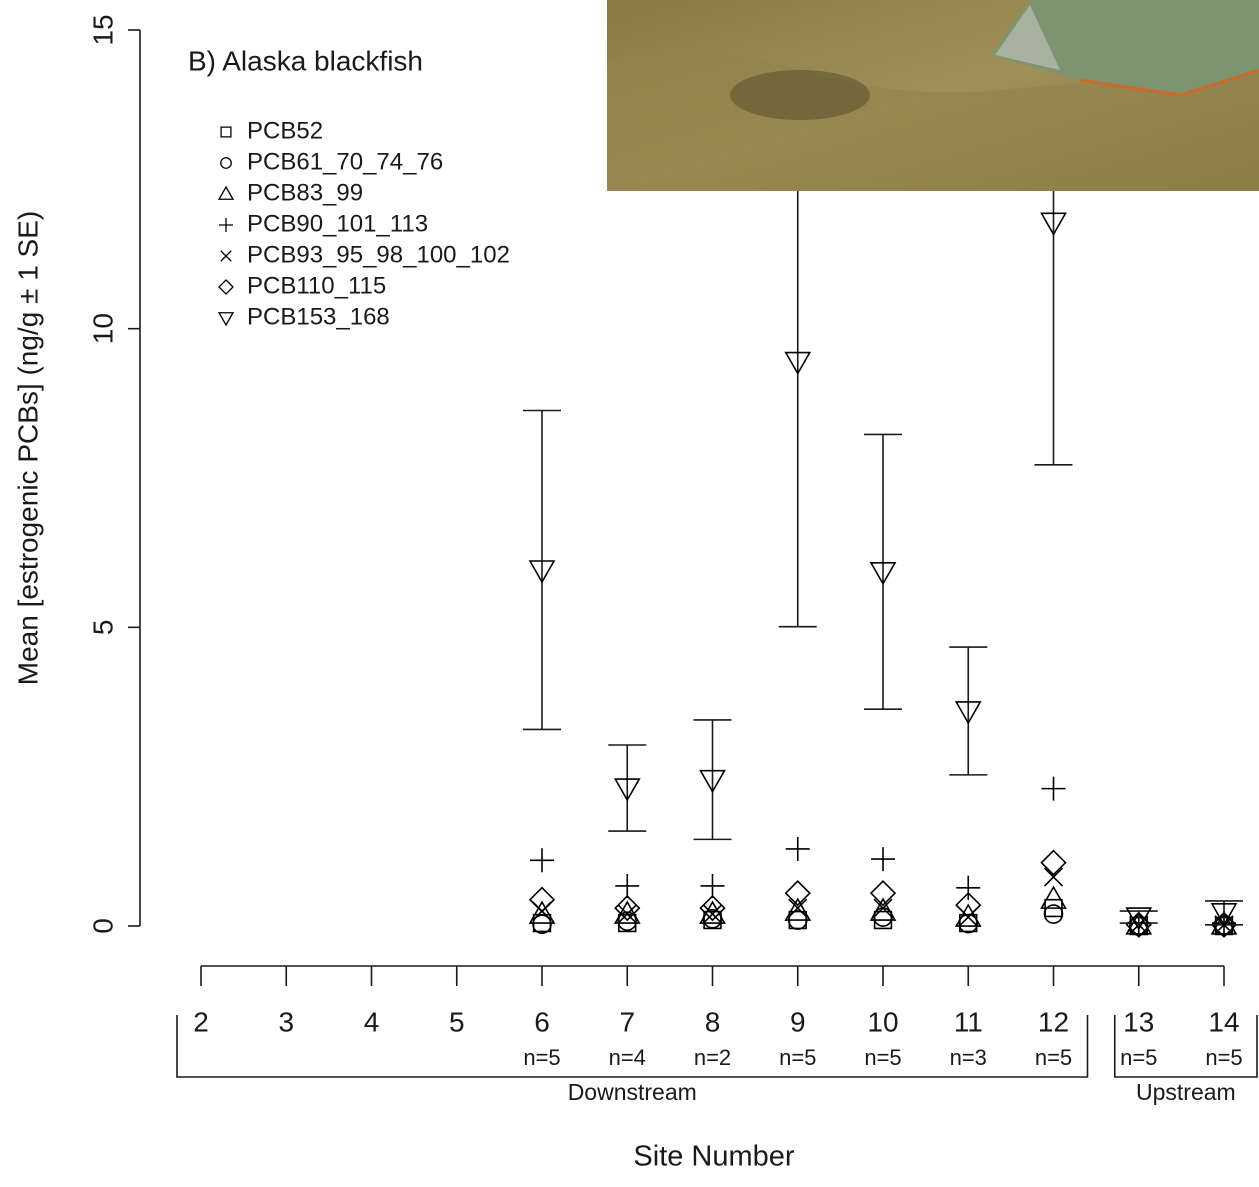 The width and height of the screenshot is (1259, 1187). What do you see at coordinates (102, 926) in the screenshot?
I see `y-tick-label: 0` at bounding box center [102, 926].